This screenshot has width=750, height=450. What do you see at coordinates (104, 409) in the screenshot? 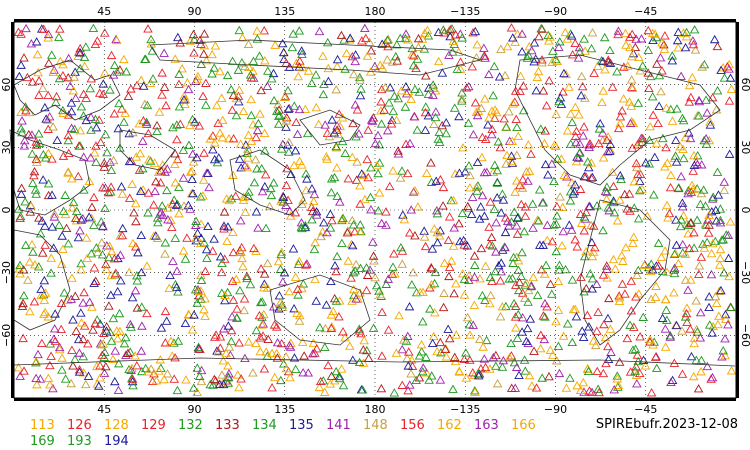
I see `bottom-longitude-label: 45` at bounding box center [104, 409].